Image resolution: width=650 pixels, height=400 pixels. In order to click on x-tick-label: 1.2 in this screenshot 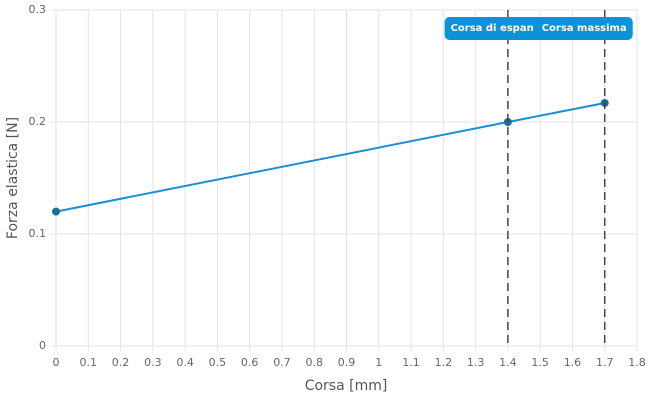, I will do `click(444, 362)`.